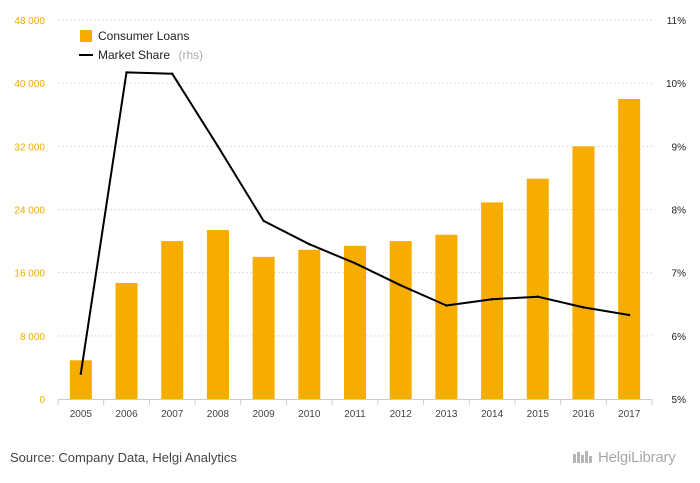 This screenshot has height=483, width=700. What do you see at coordinates (123, 457) in the screenshot?
I see `source-note: Source: Company Data, Helgi Analytics` at bounding box center [123, 457].